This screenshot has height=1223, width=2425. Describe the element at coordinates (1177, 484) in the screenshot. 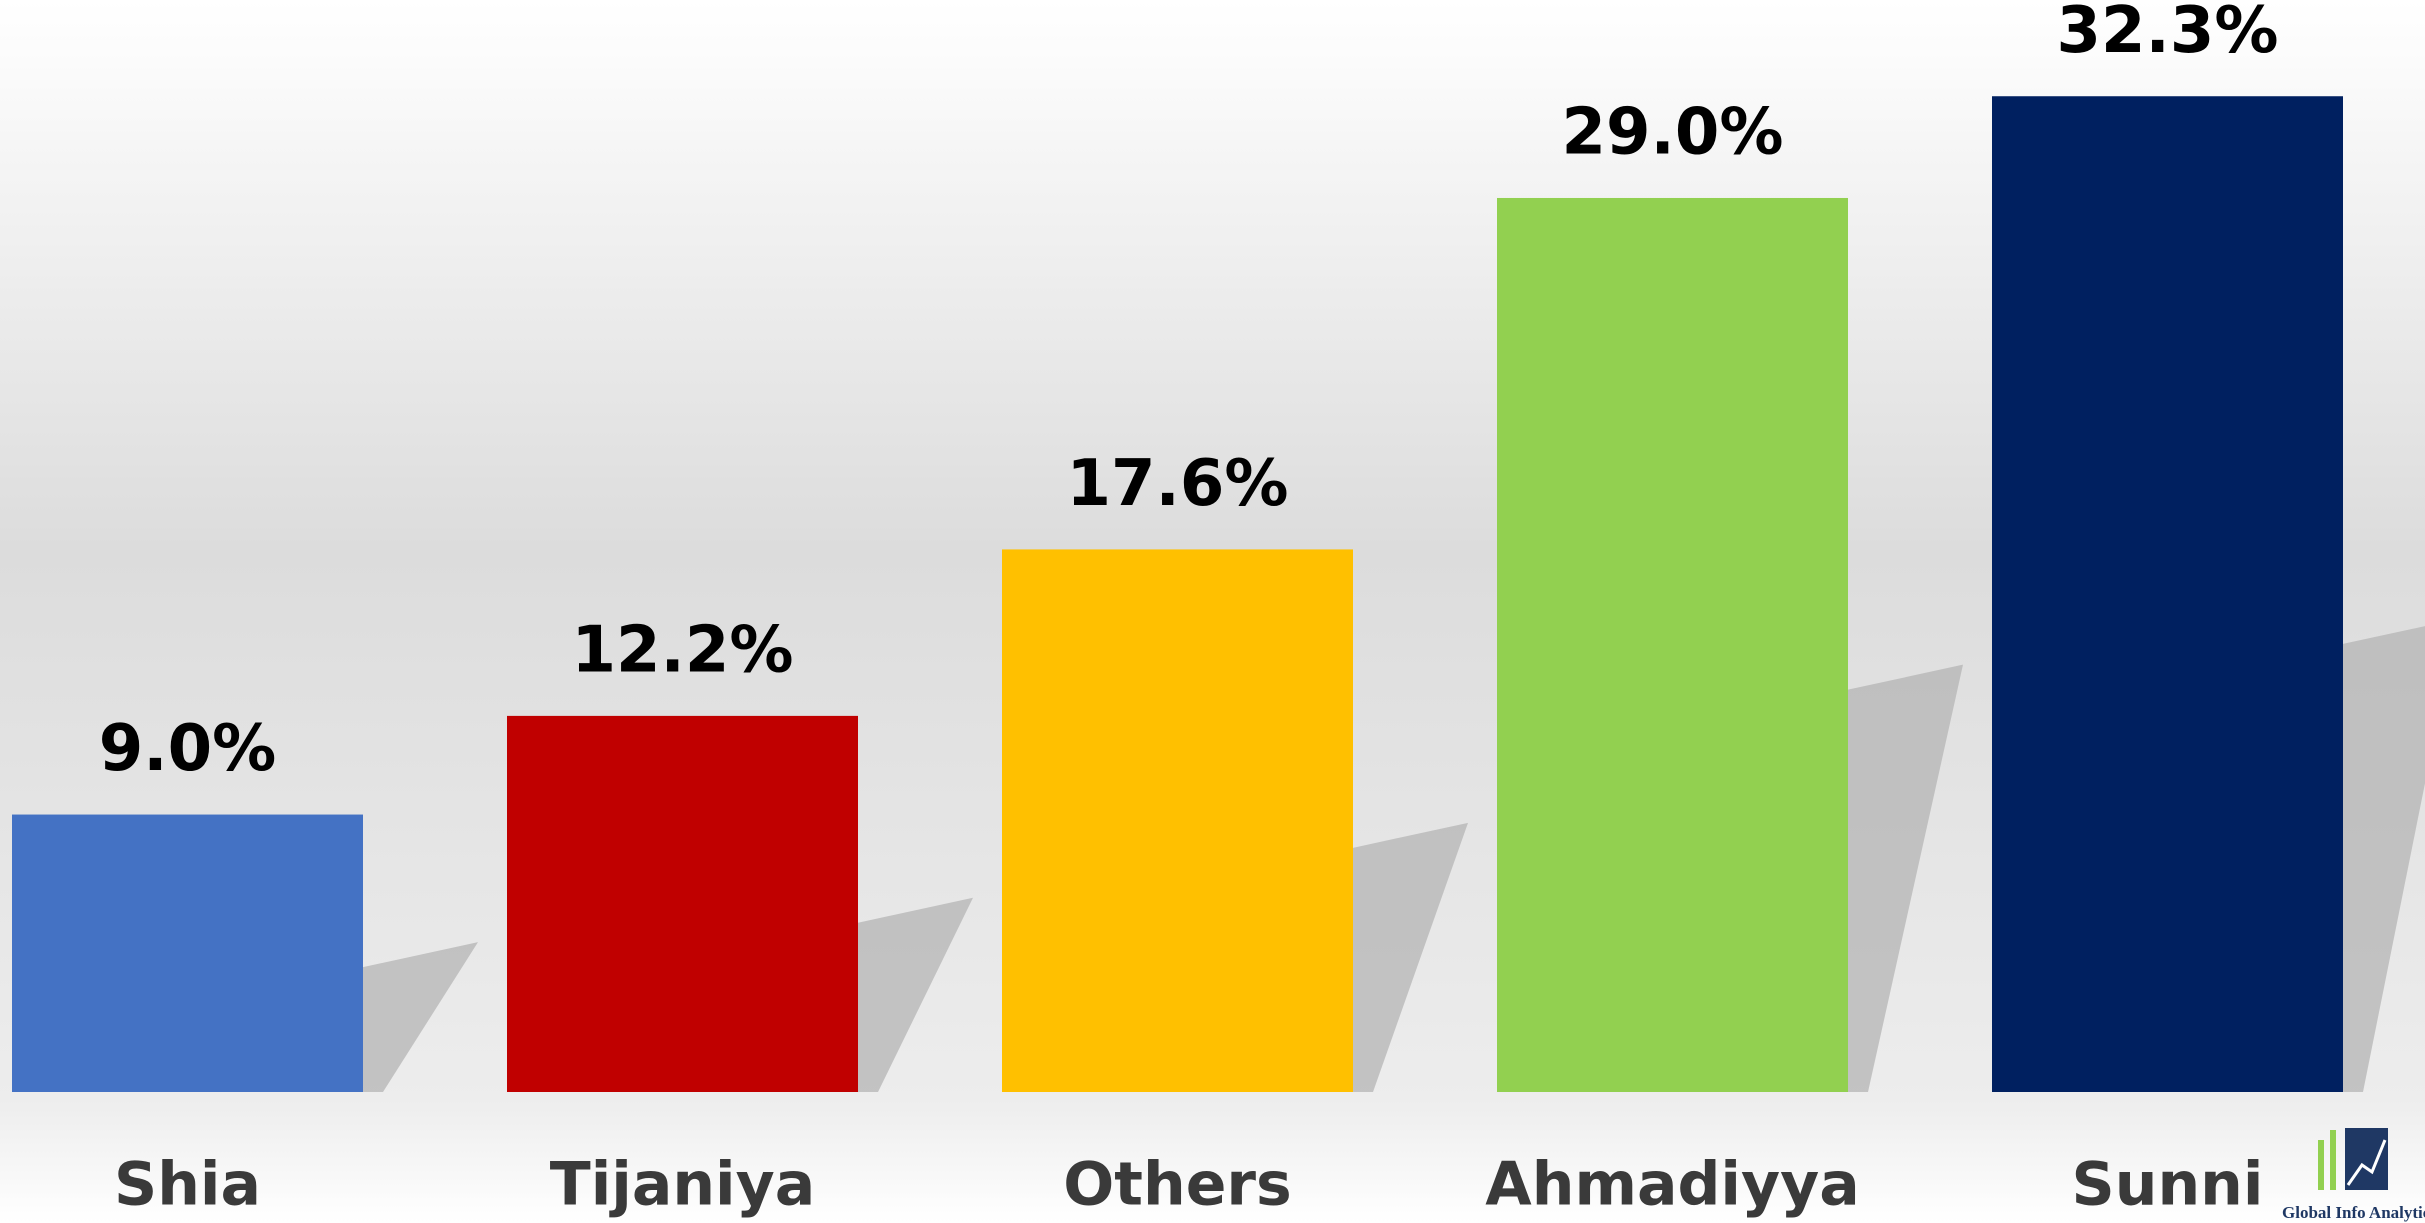

I see `value-label: 17.6%` at that location.